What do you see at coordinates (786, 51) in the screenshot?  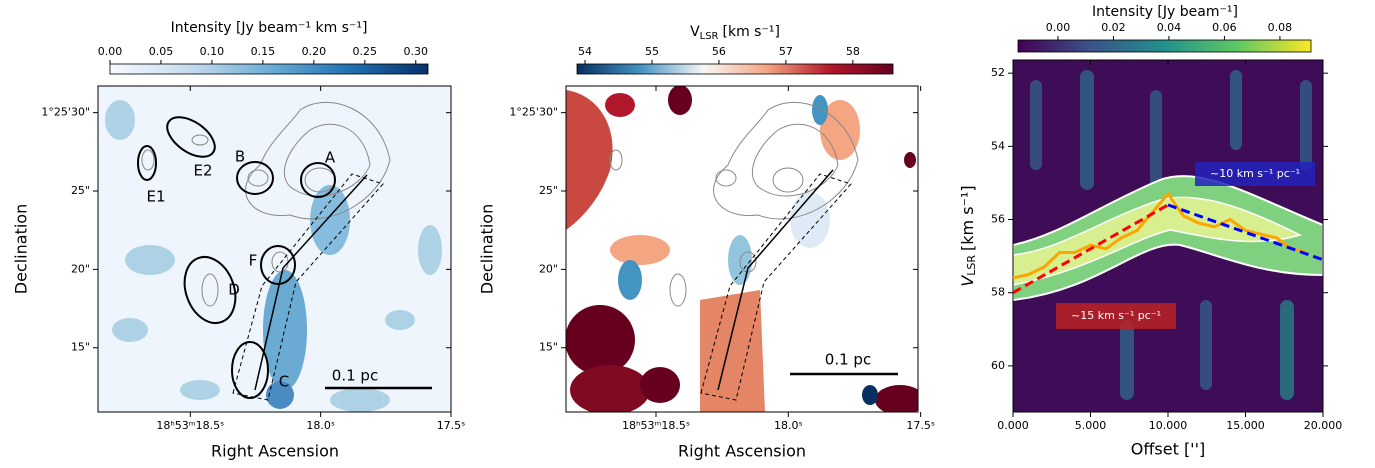 I see `colorbar-tick-label: 57` at bounding box center [786, 51].